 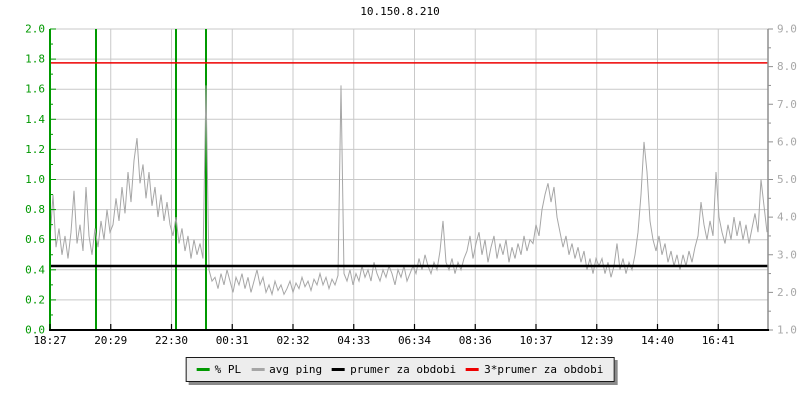 I want to click on left-axis-tick-label: 0.2, so click(x=35, y=299).